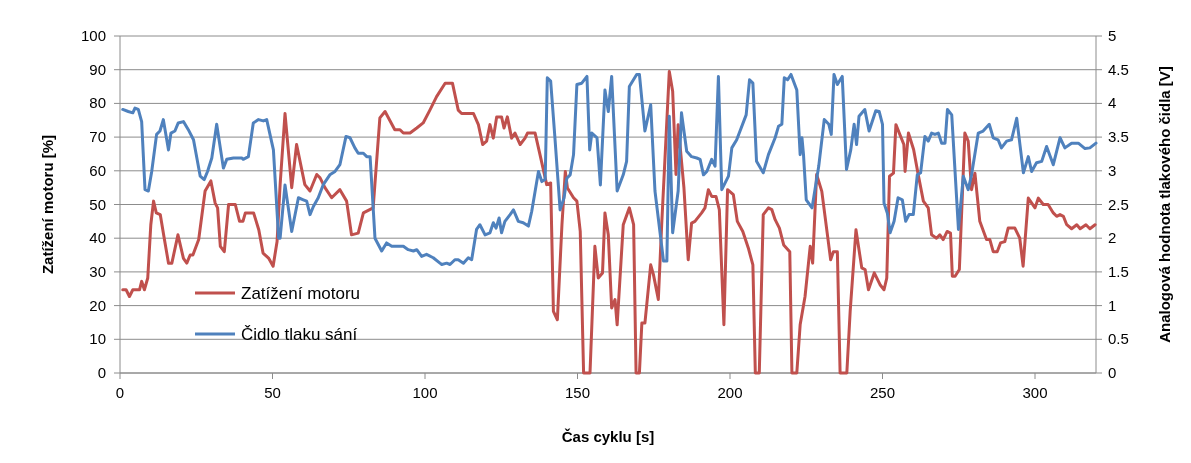 This screenshot has width=1191, height=463. Describe the element at coordinates (1035, 392) in the screenshot. I see `x-tick-label: 300` at that location.